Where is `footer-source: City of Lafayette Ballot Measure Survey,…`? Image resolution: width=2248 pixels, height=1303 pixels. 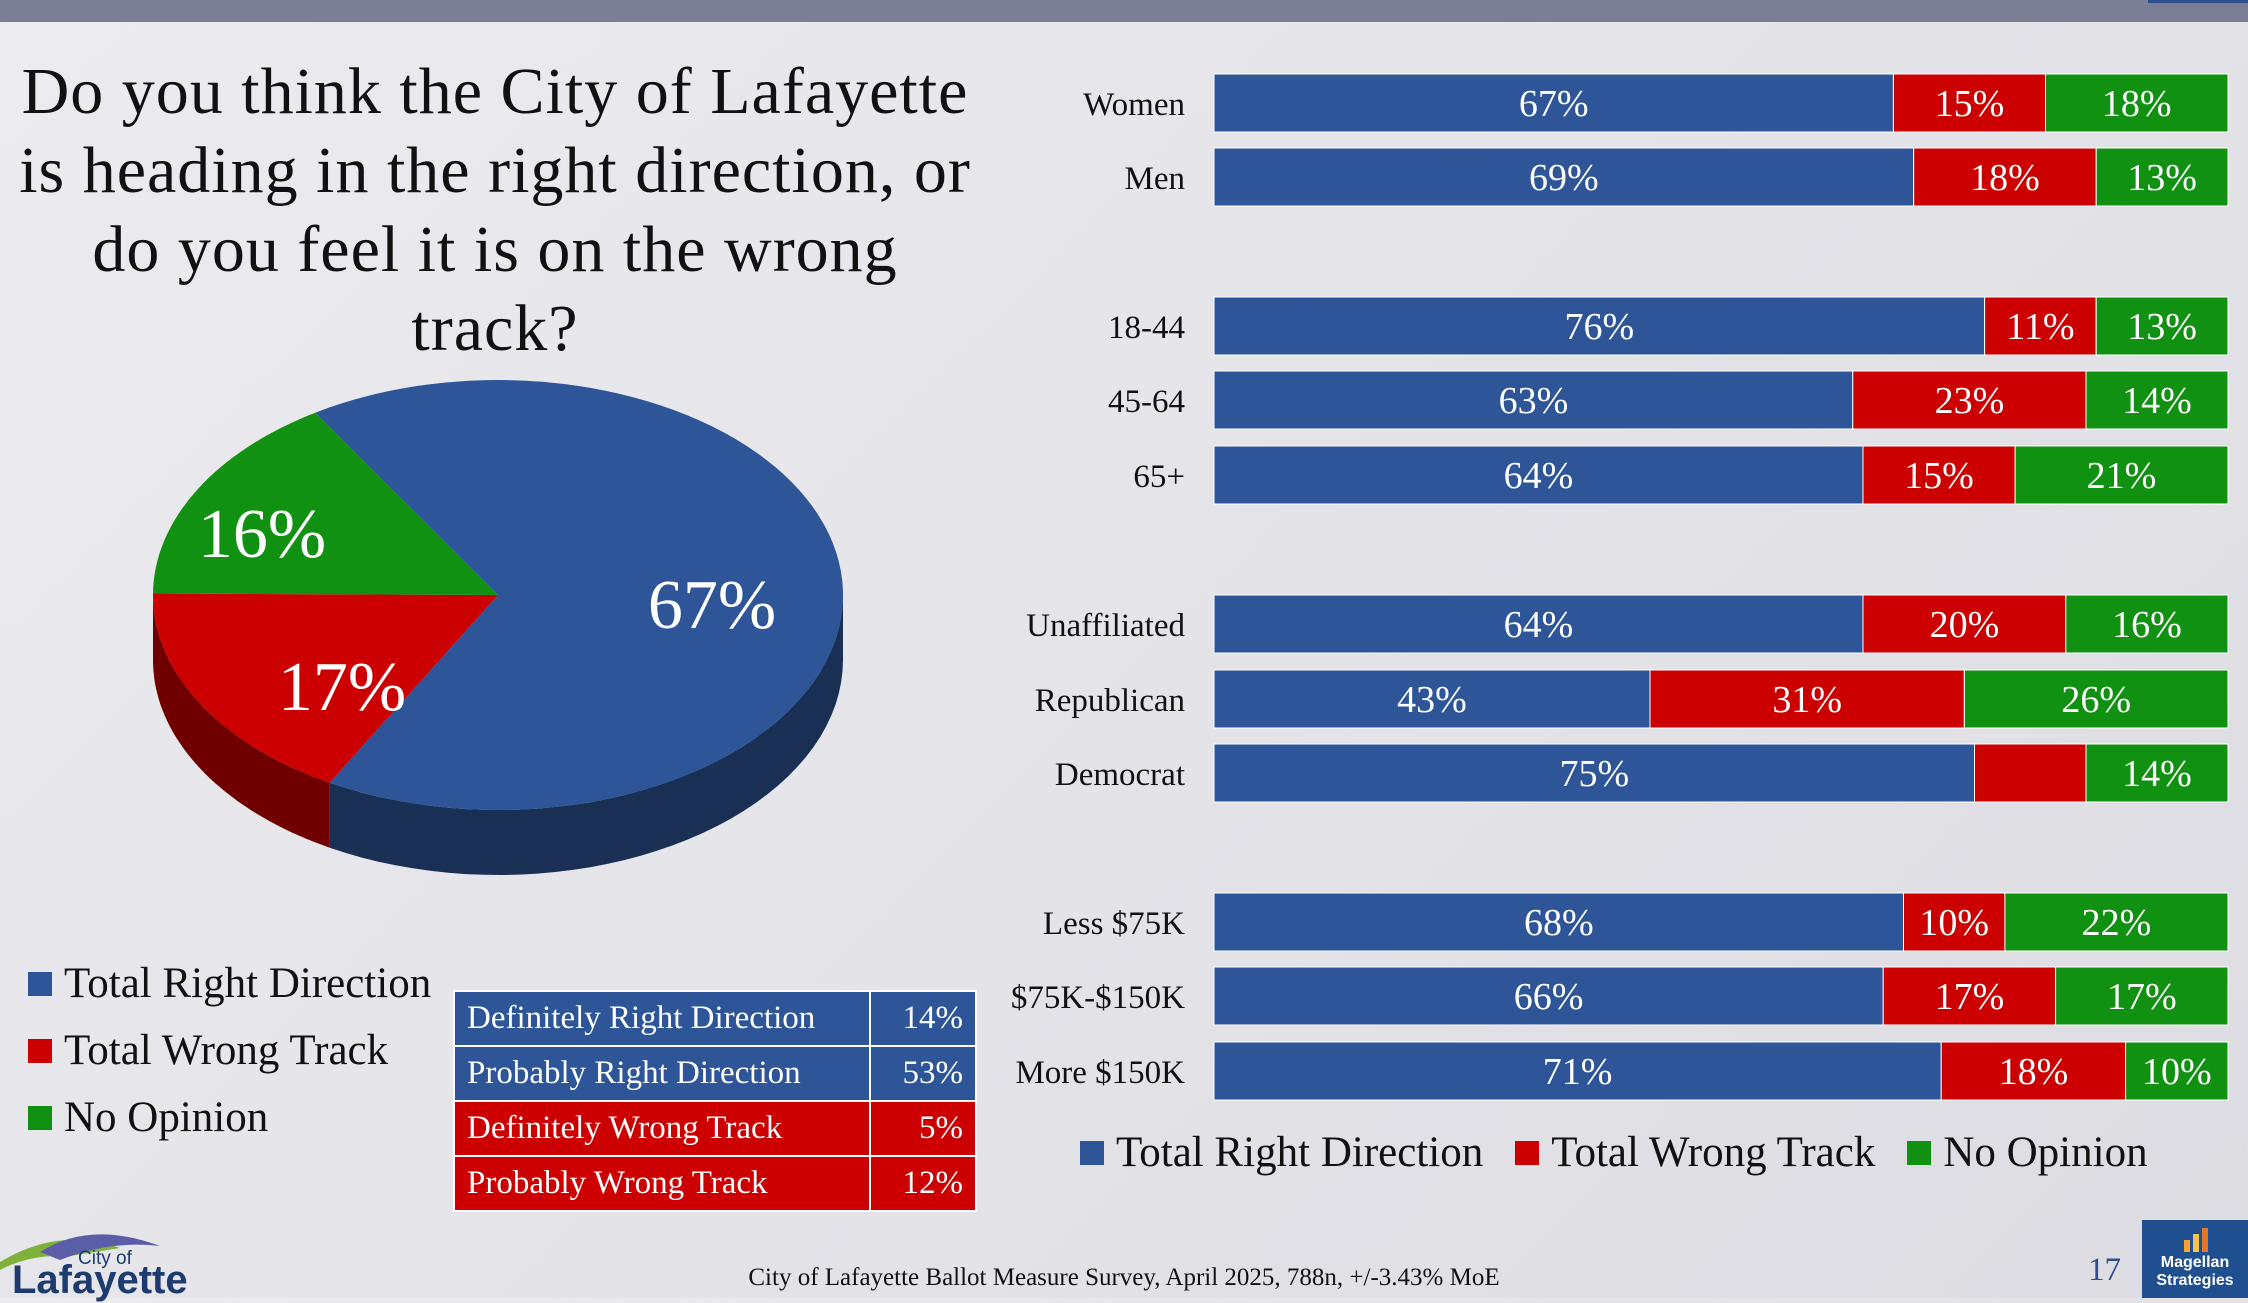 footer-source: City of Lafayette Ballot Measure Survey,… is located at coordinates (1124, 1277).